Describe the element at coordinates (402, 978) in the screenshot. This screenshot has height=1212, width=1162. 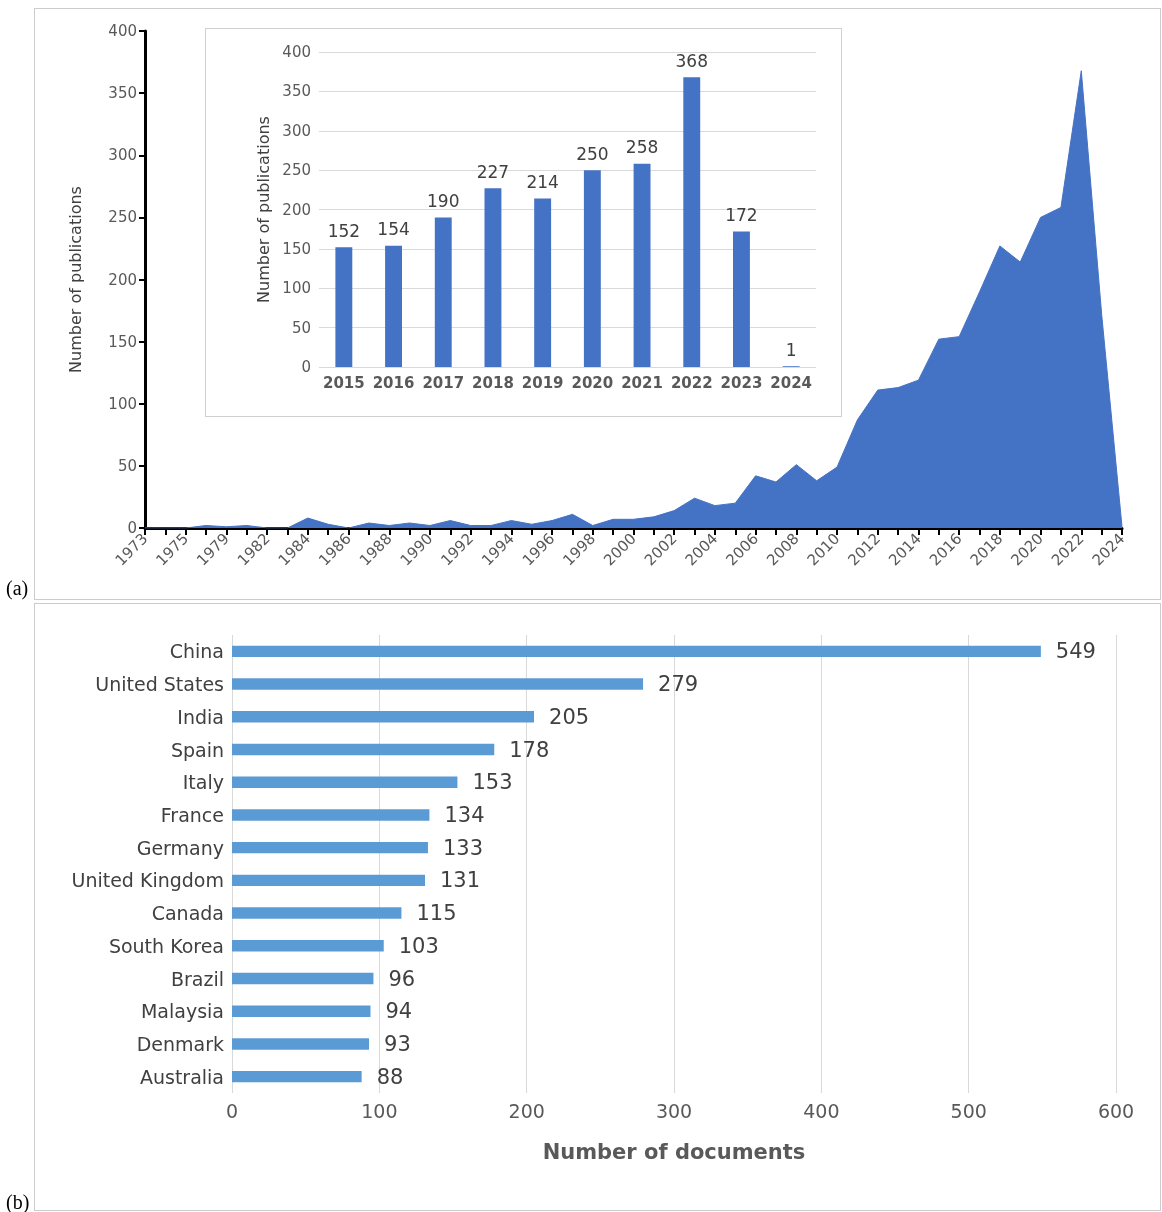
I see `data-label: 96` at that location.